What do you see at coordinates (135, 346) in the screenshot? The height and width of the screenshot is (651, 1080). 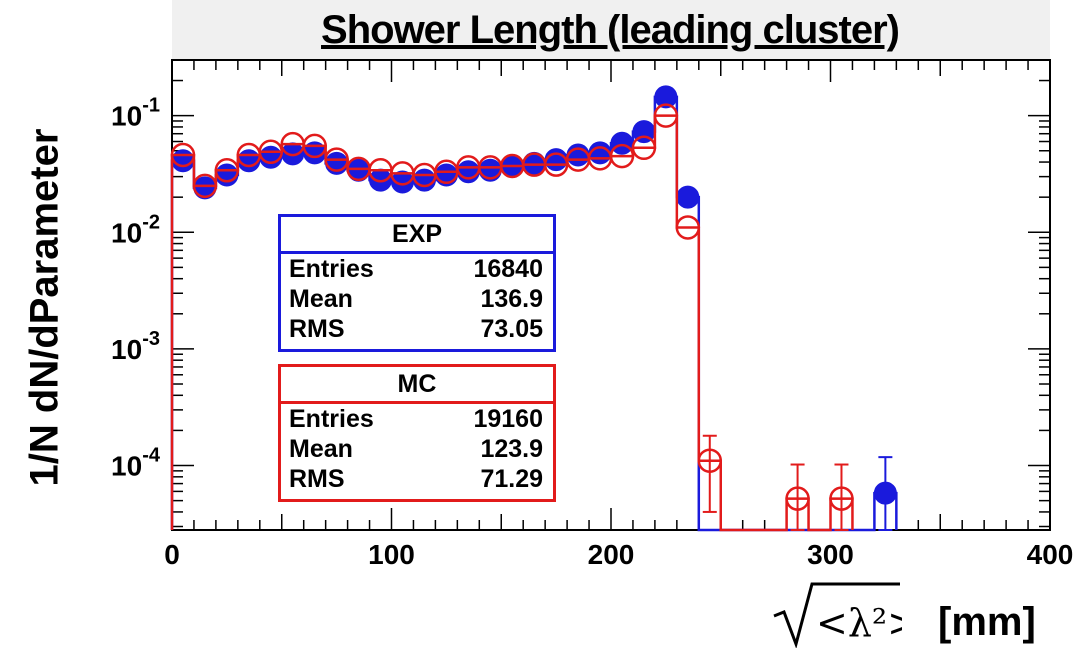 I see `y-tick-label: 10⁻³` at bounding box center [135, 346].